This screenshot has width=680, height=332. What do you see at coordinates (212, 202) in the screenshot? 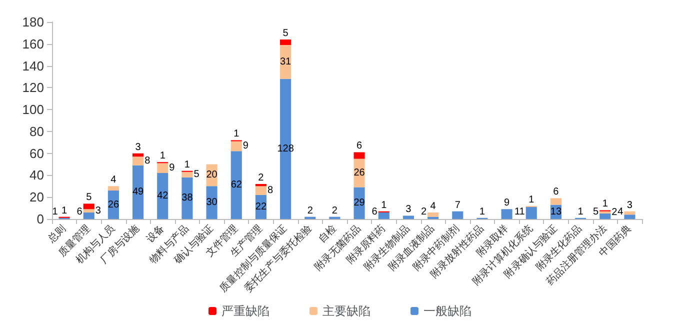
I see `data-label: 30` at bounding box center [212, 202].